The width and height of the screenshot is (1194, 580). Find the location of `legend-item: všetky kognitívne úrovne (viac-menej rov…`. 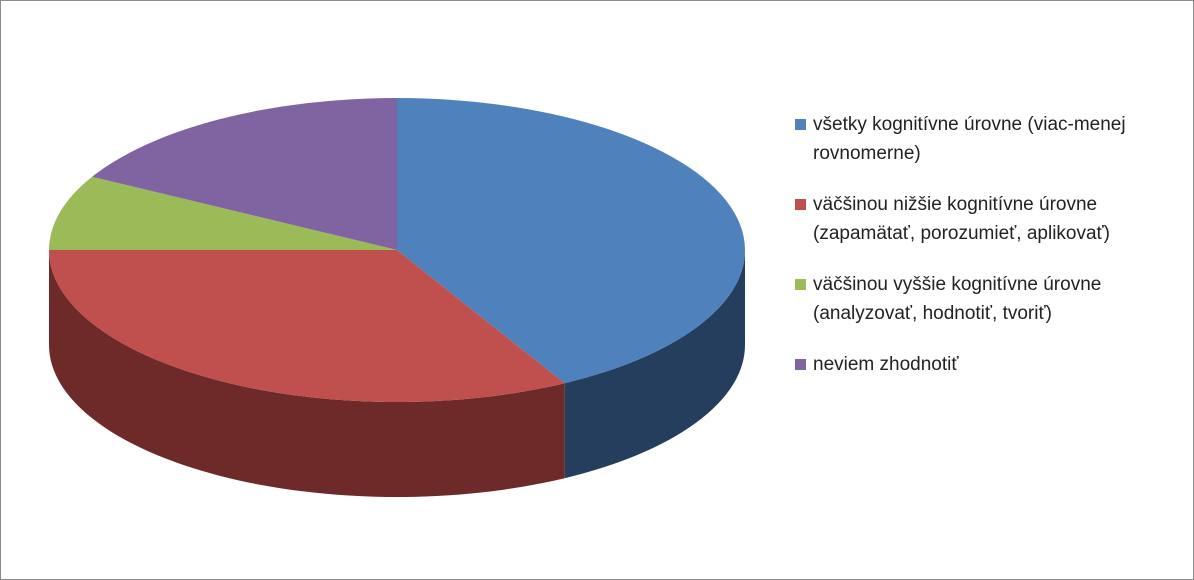

legend-item: všetky kognitívne úrovne (viac-menej rov… is located at coordinates (992, 139).